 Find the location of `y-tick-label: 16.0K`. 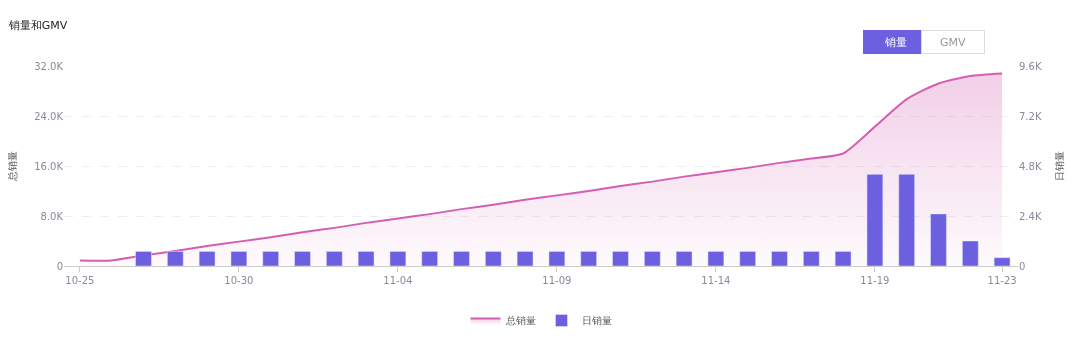

y-tick-label: 16.0K is located at coordinates (49, 166).